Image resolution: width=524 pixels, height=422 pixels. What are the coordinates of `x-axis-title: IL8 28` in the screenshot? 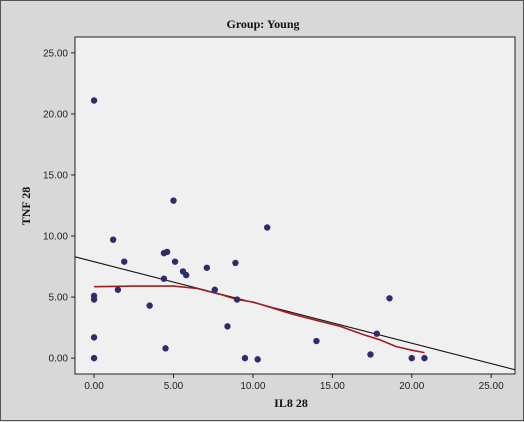 It's located at (291, 403).